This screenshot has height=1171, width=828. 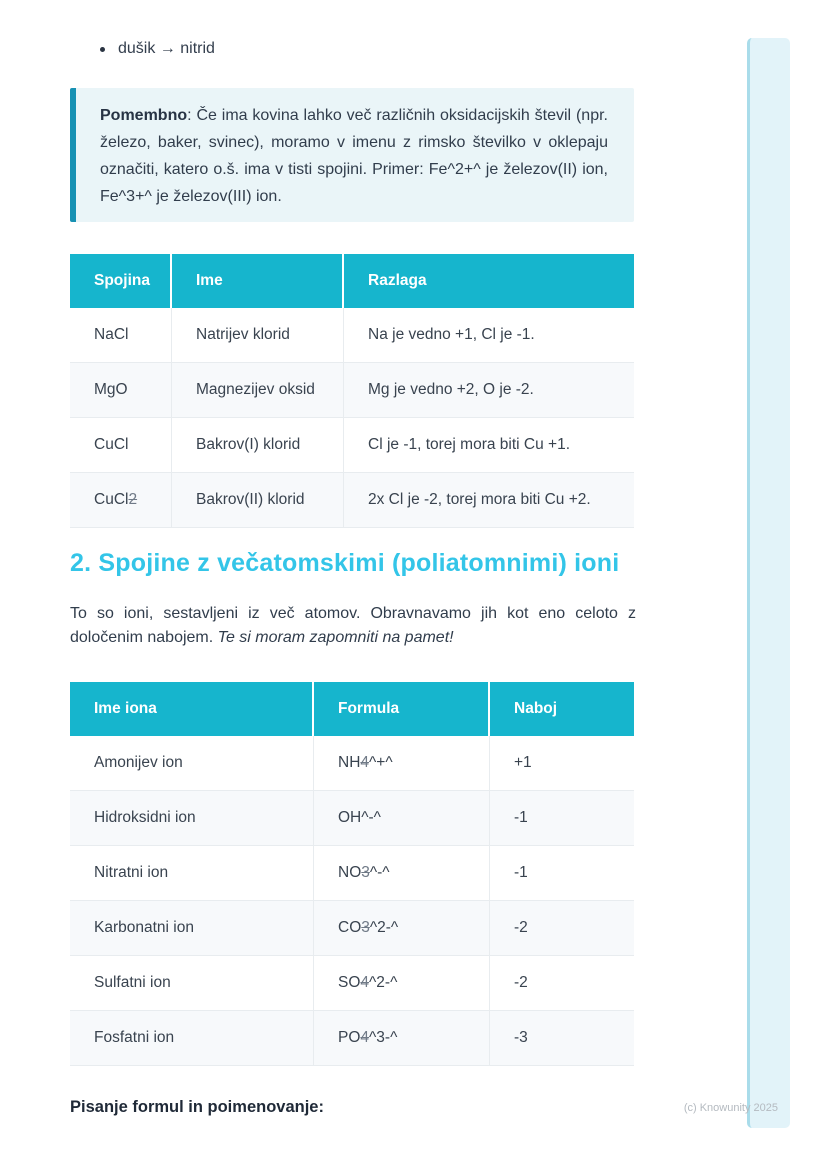 What do you see at coordinates (489, 390) in the screenshot?
I see `explanation-cell: Mg je vedno +2, O je -2.` at bounding box center [489, 390].